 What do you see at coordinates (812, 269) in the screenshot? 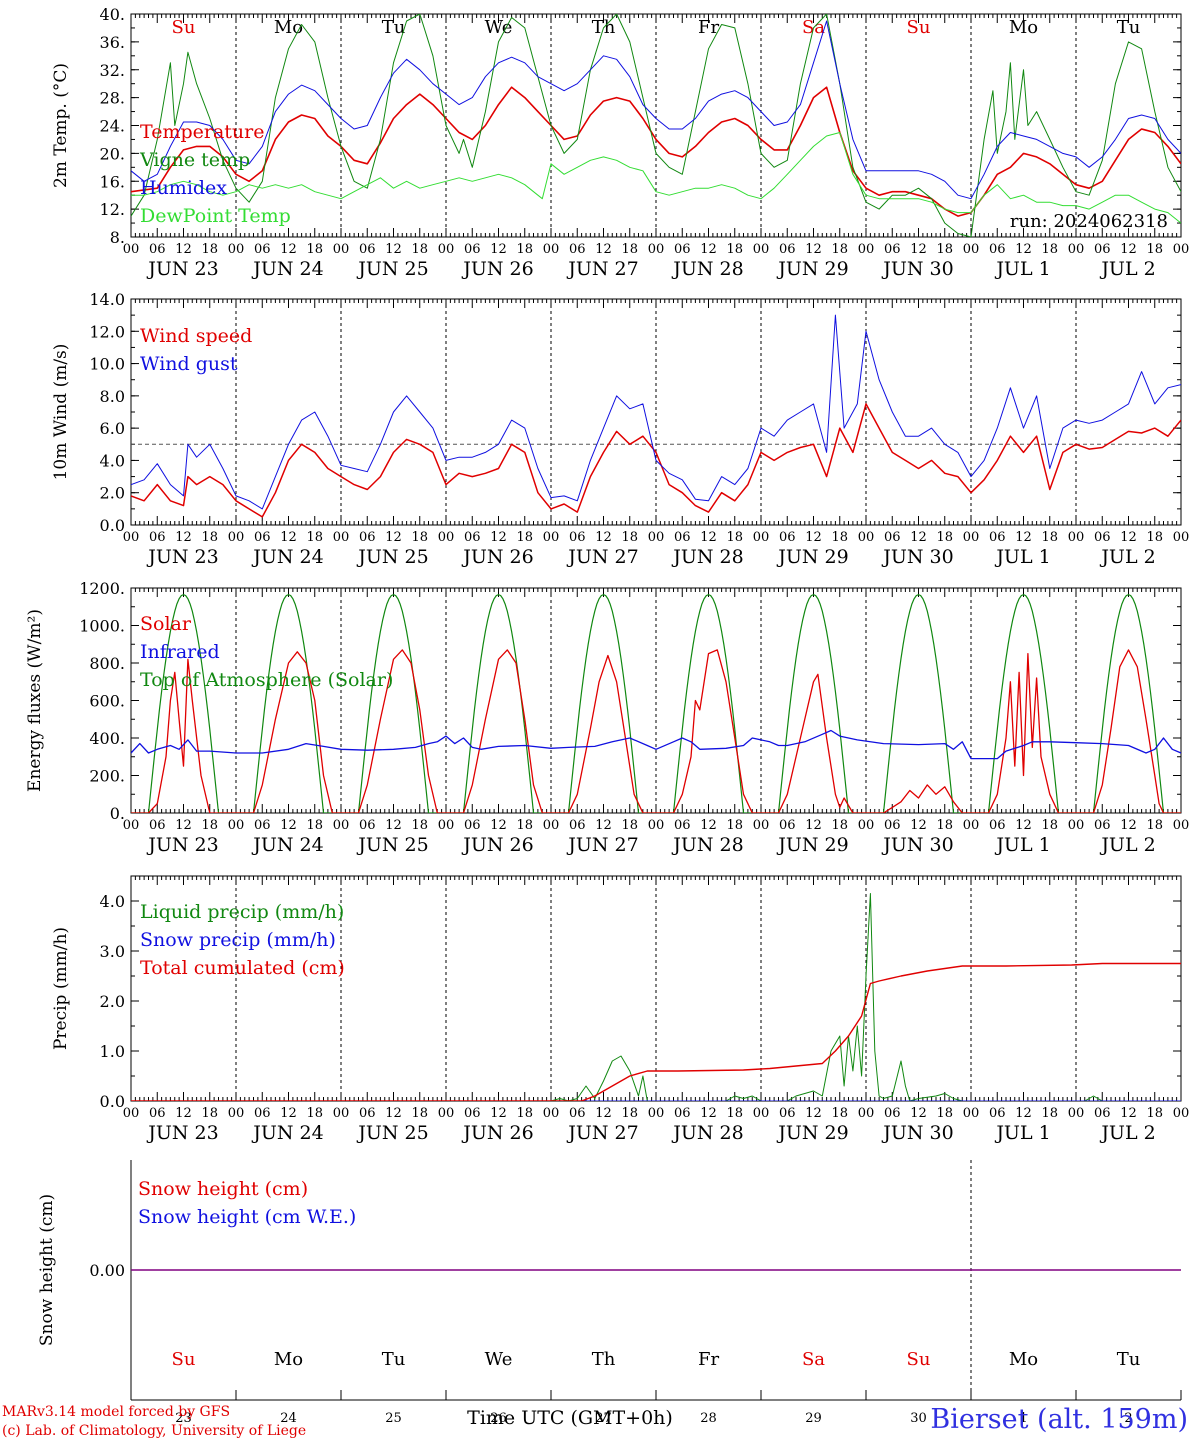
I see `date-label: JUN 29` at bounding box center [812, 269].